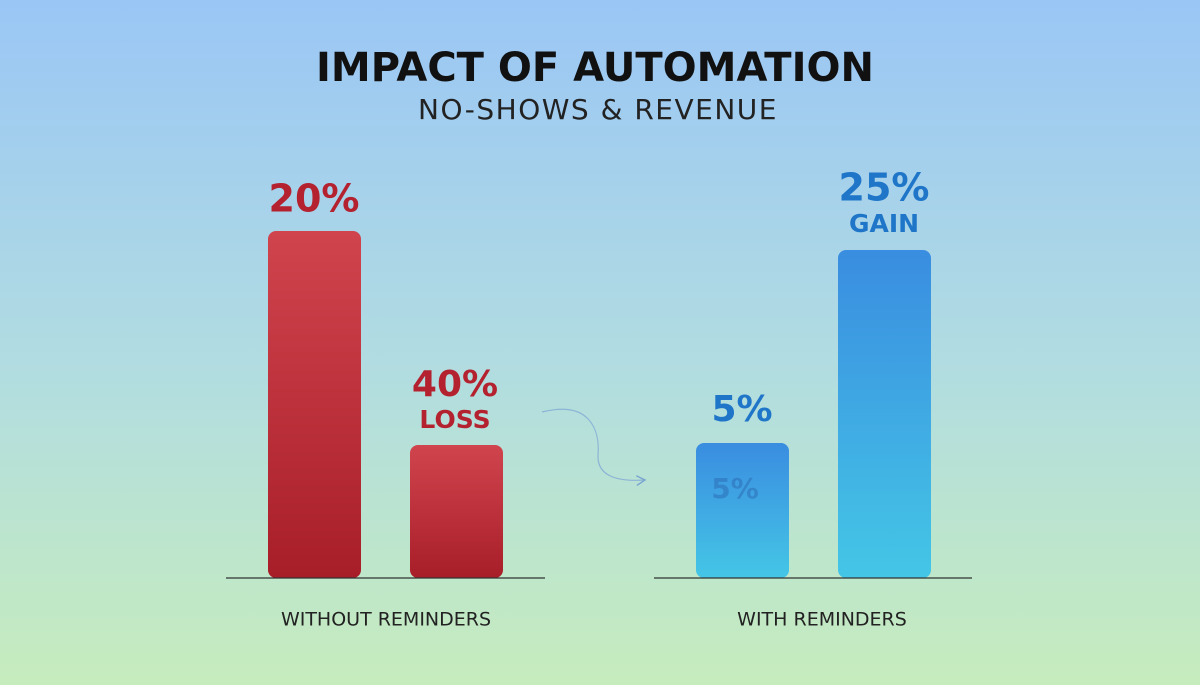 The height and width of the screenshot is (685, 1200). I want to click on subtitle: NO-SHOWS & REVENUE, so click(598, 109).